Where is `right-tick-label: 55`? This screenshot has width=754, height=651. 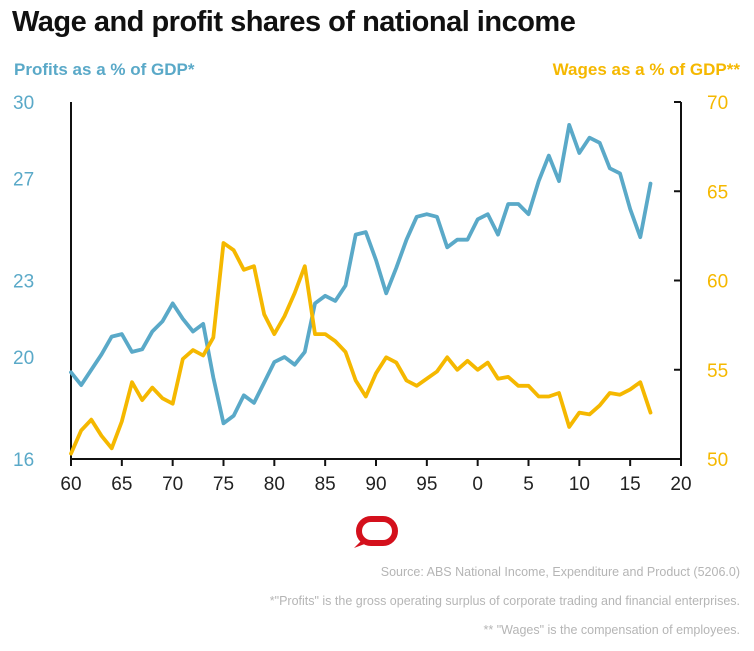 right-tick-label: 55 is located at coordinates (717, 371).